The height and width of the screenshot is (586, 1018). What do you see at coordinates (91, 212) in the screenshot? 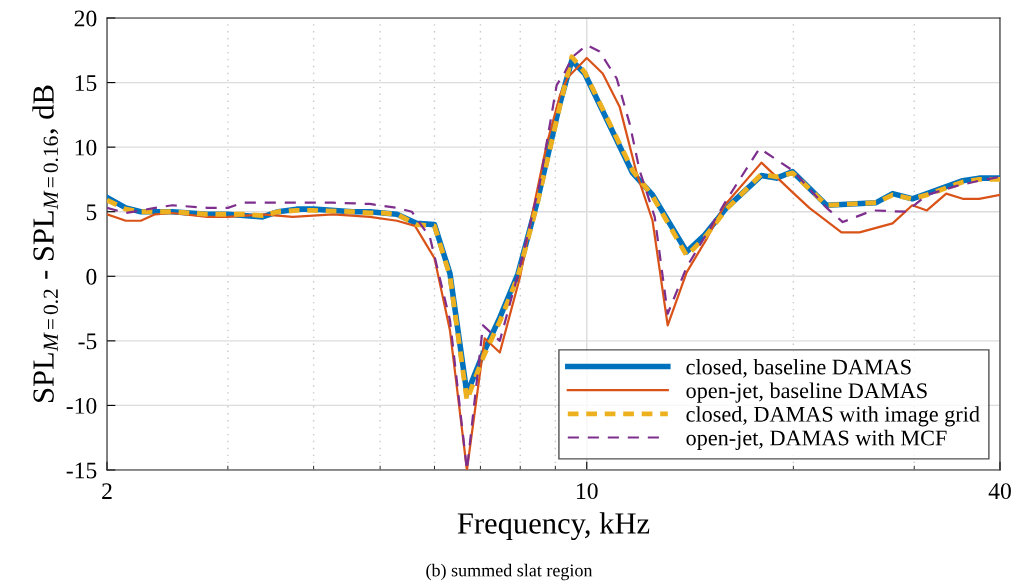
I see `y-tick-label: 5` at bounding box center [91, 212].